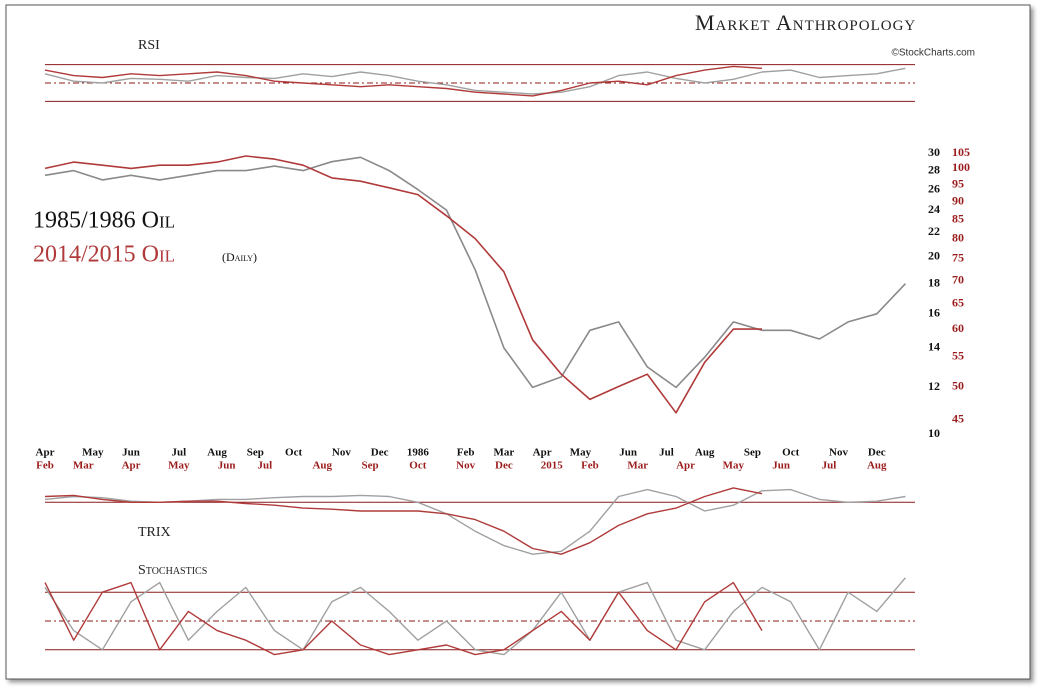  What do you see at coordinates (934, 152) in the screenshot?
I see `y-tick-label: 30` at bounding box center [934, 152].